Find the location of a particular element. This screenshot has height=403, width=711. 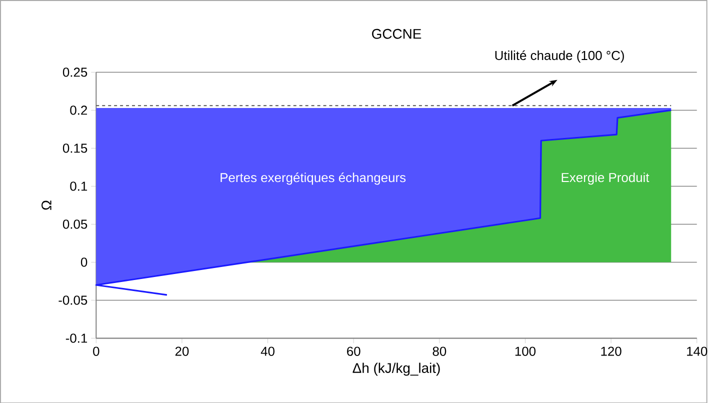

y-tick-label: -0.1 is located at coordinates (77, 338).